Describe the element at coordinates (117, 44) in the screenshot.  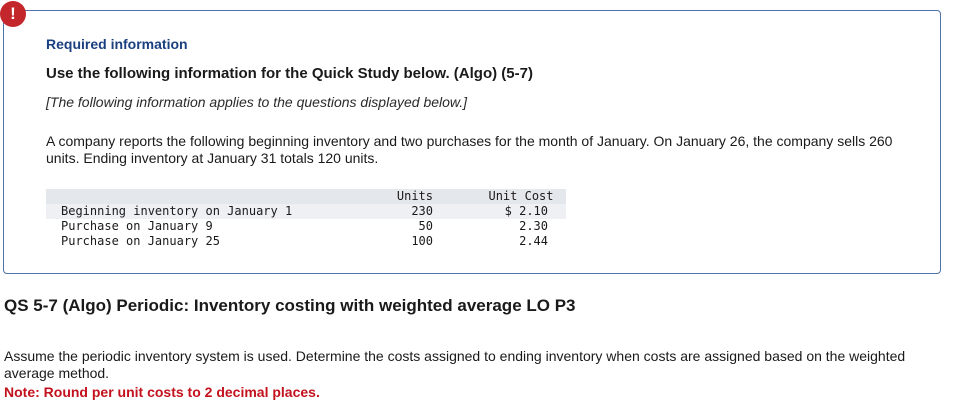
I see `required-information-heading: Required information` at that location.